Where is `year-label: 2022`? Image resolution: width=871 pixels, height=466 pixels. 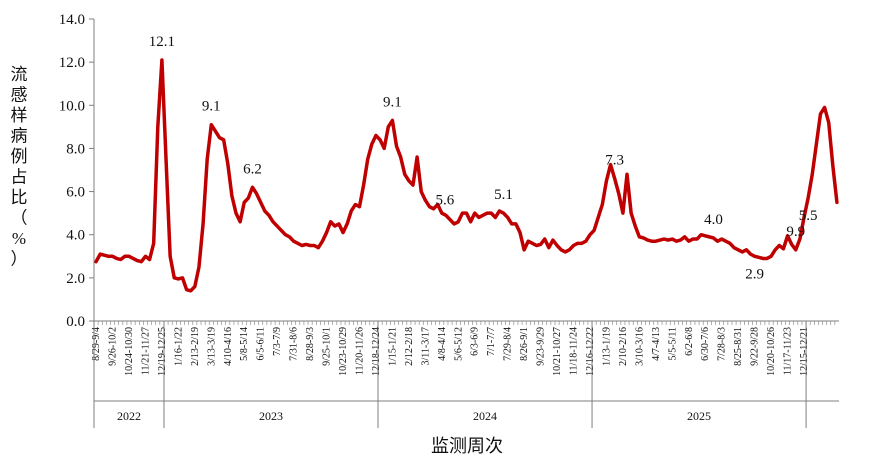 year-label: 2022 is located at coordinates (129, 416).